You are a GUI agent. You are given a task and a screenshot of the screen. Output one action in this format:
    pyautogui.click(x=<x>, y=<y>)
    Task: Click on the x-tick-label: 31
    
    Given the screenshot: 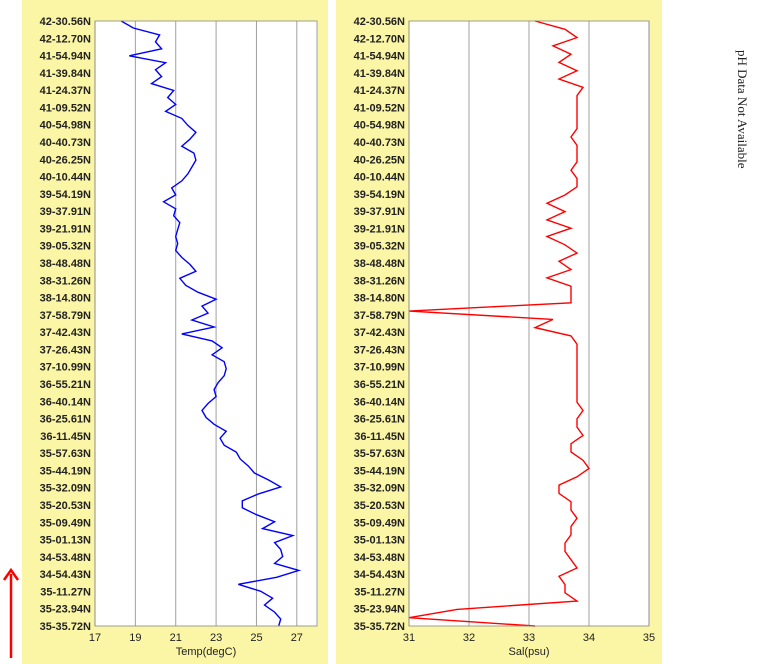 What is the action you would take?
    pyautogui.click(x=409, y=638)
    